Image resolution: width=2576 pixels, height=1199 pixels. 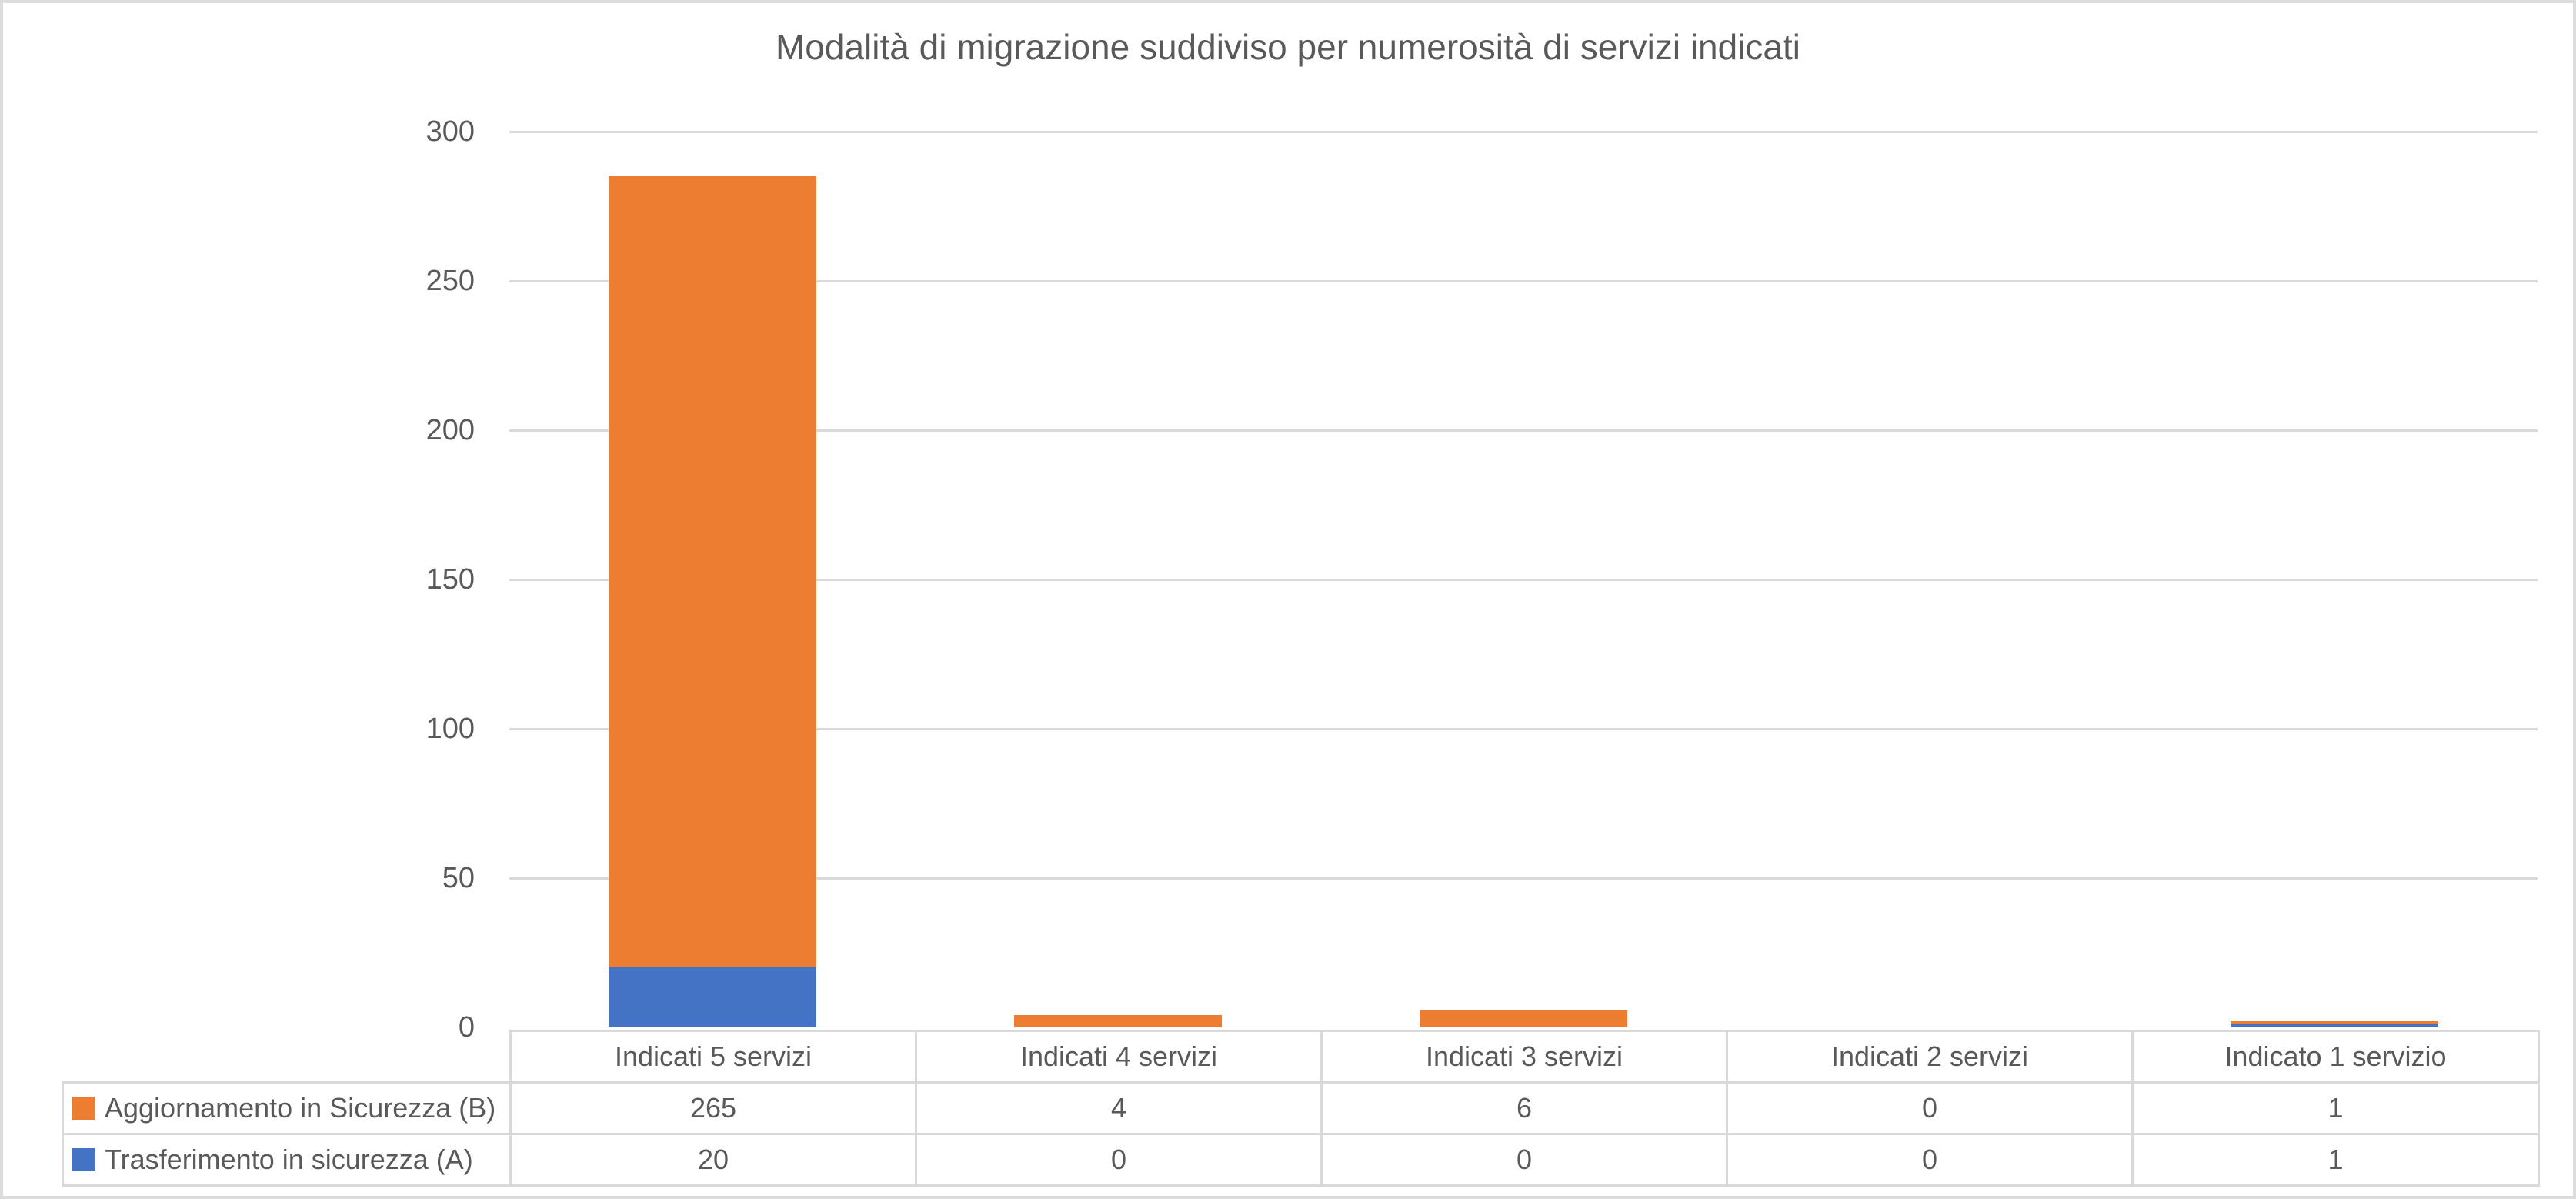 I want to click on y-axis-tick-label: 100, so click(x=450, y=729).